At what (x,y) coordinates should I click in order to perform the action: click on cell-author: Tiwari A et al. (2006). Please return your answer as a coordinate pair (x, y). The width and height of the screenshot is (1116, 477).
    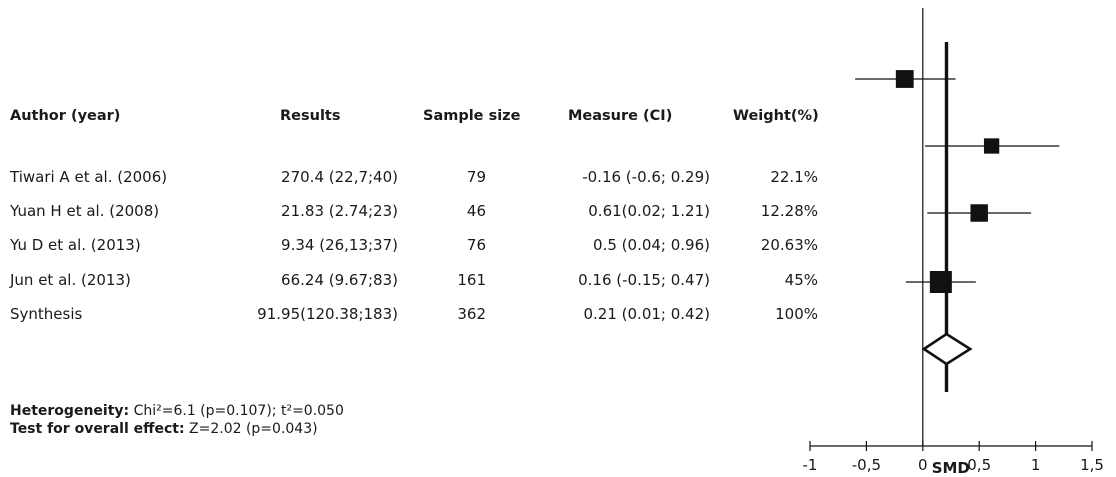
    Looking at the image, I should click on (89, 177).